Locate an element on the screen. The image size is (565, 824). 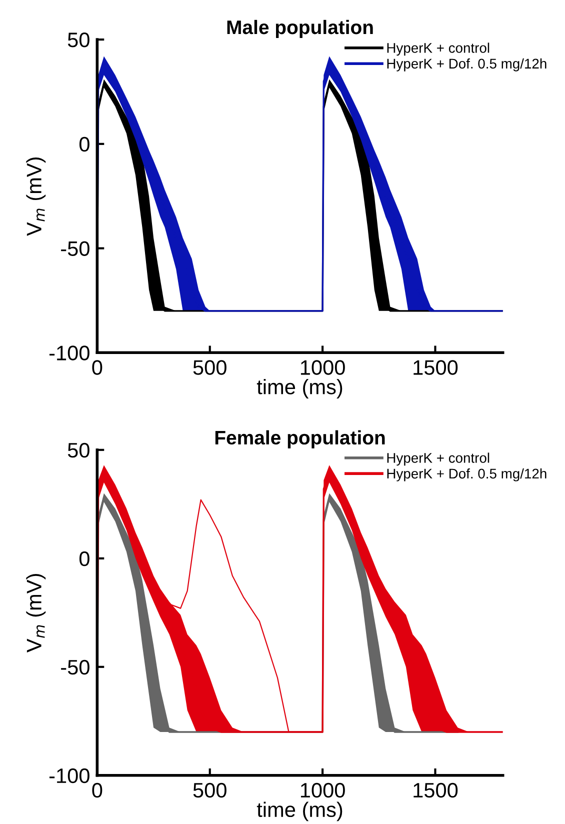
chart-title: Male population is located at coordinates (300, 29).